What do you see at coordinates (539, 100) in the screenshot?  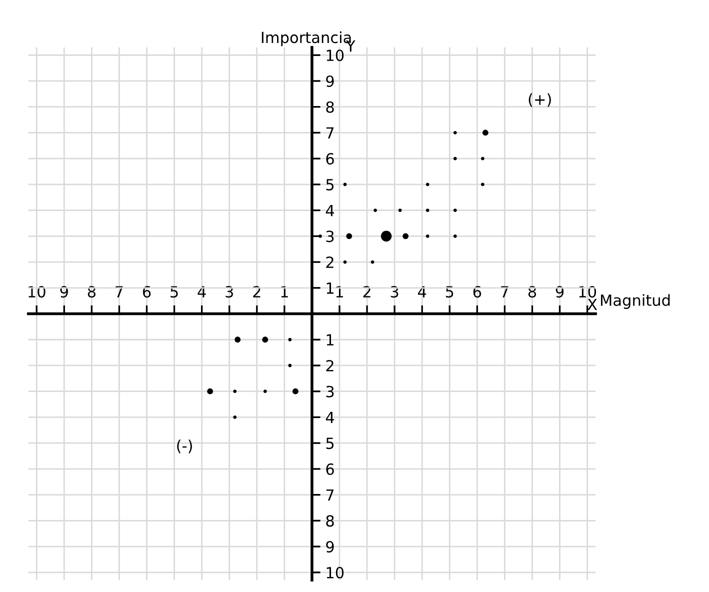 I see `annotation: (+)` at bounding box center [539, 100].